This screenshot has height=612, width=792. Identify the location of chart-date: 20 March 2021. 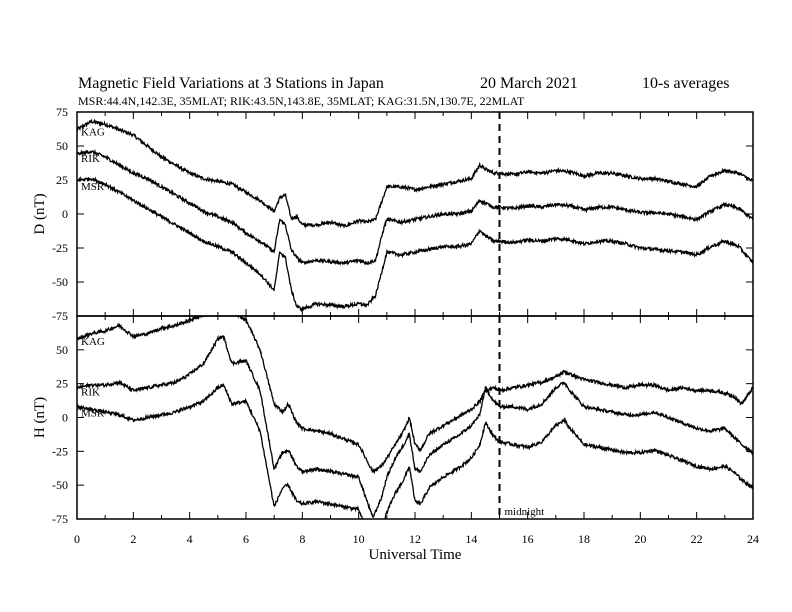
(529, 83).